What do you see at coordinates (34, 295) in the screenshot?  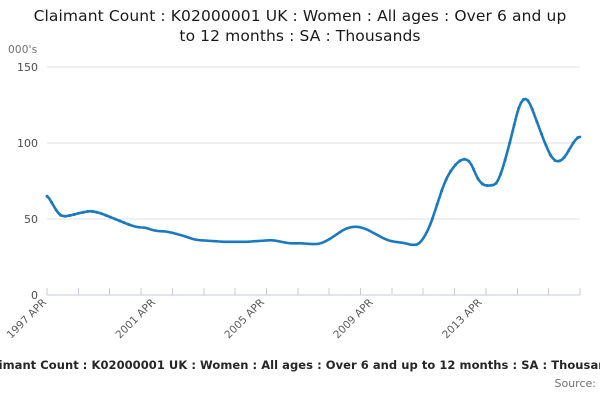 I see `y-axis-tick-label: 0` at bounding box center [34, 295].